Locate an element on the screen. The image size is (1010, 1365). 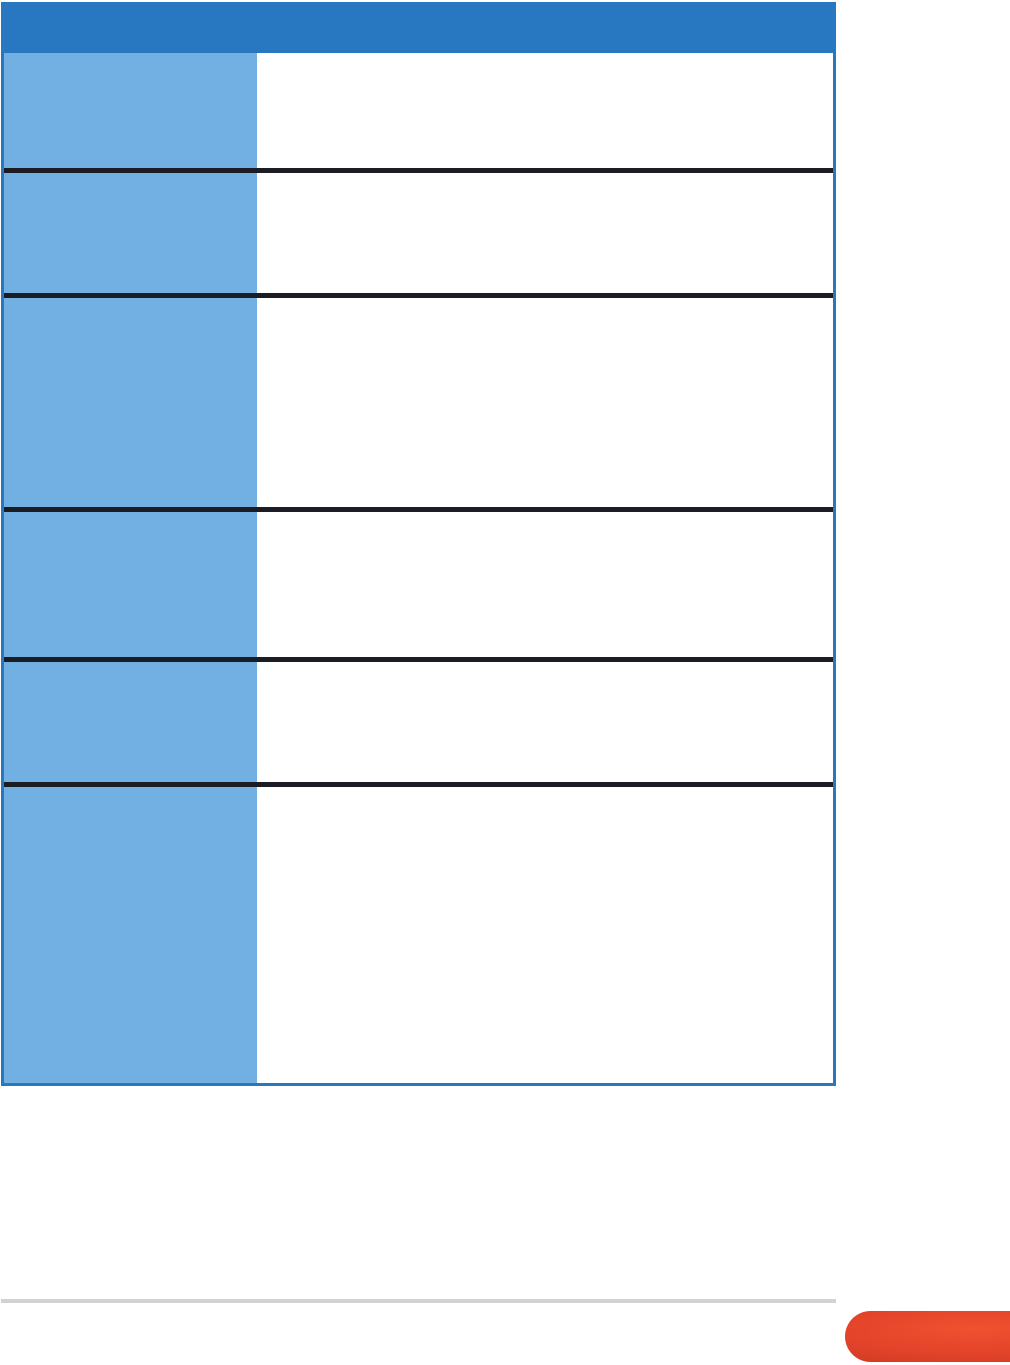
next-page-tab is located at coordinates (927, 1336).